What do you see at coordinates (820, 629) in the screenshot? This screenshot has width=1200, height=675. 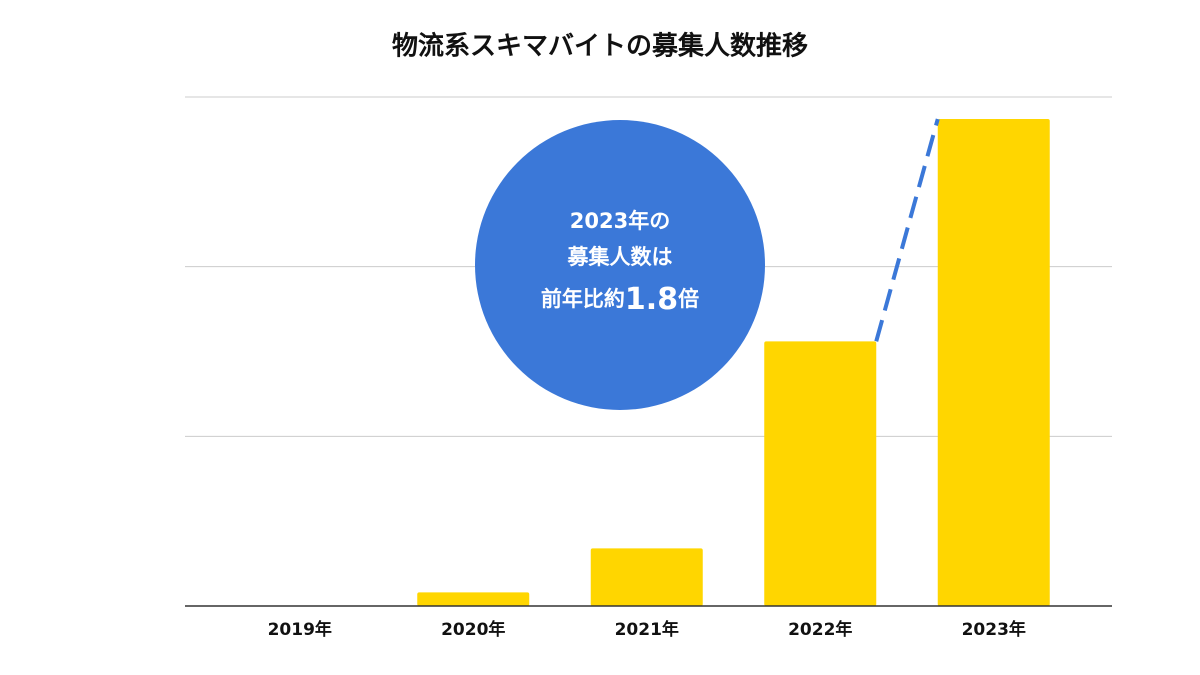 I see `x-tick-label: 2022年` at bounding box center [820, 629].